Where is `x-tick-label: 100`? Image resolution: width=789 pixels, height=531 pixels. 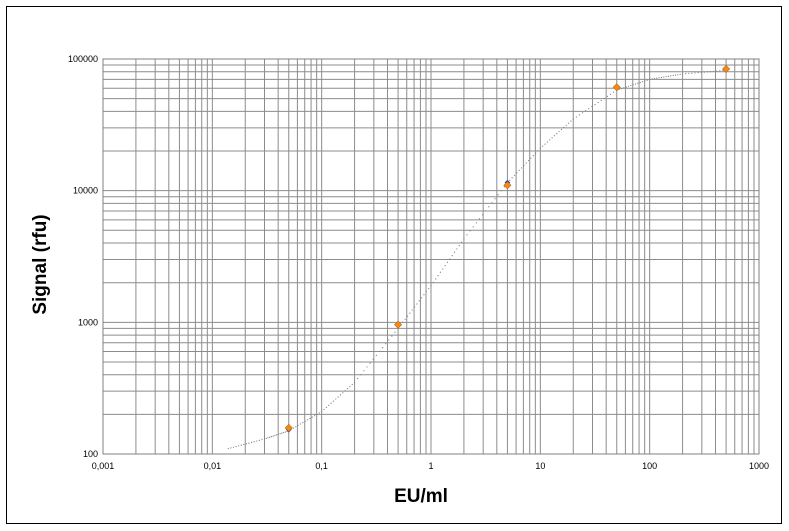 x-tick-label: 100 is located at coordinates (649, 466).